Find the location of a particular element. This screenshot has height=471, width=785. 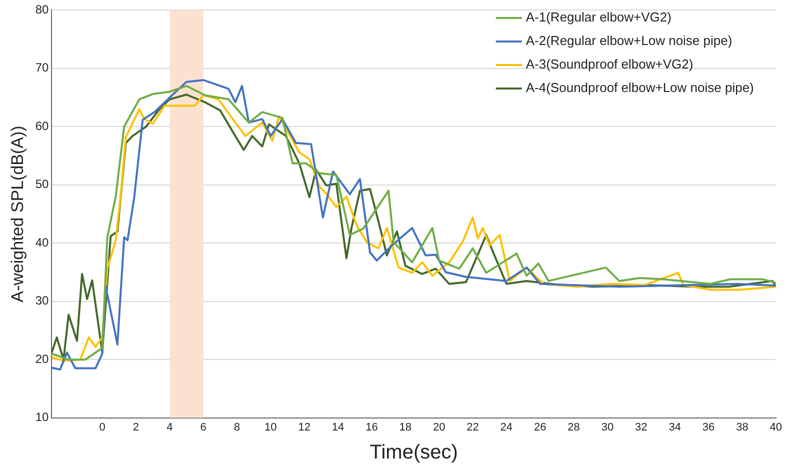

y-tick-label: 30 is located at coordinates (42, 301).